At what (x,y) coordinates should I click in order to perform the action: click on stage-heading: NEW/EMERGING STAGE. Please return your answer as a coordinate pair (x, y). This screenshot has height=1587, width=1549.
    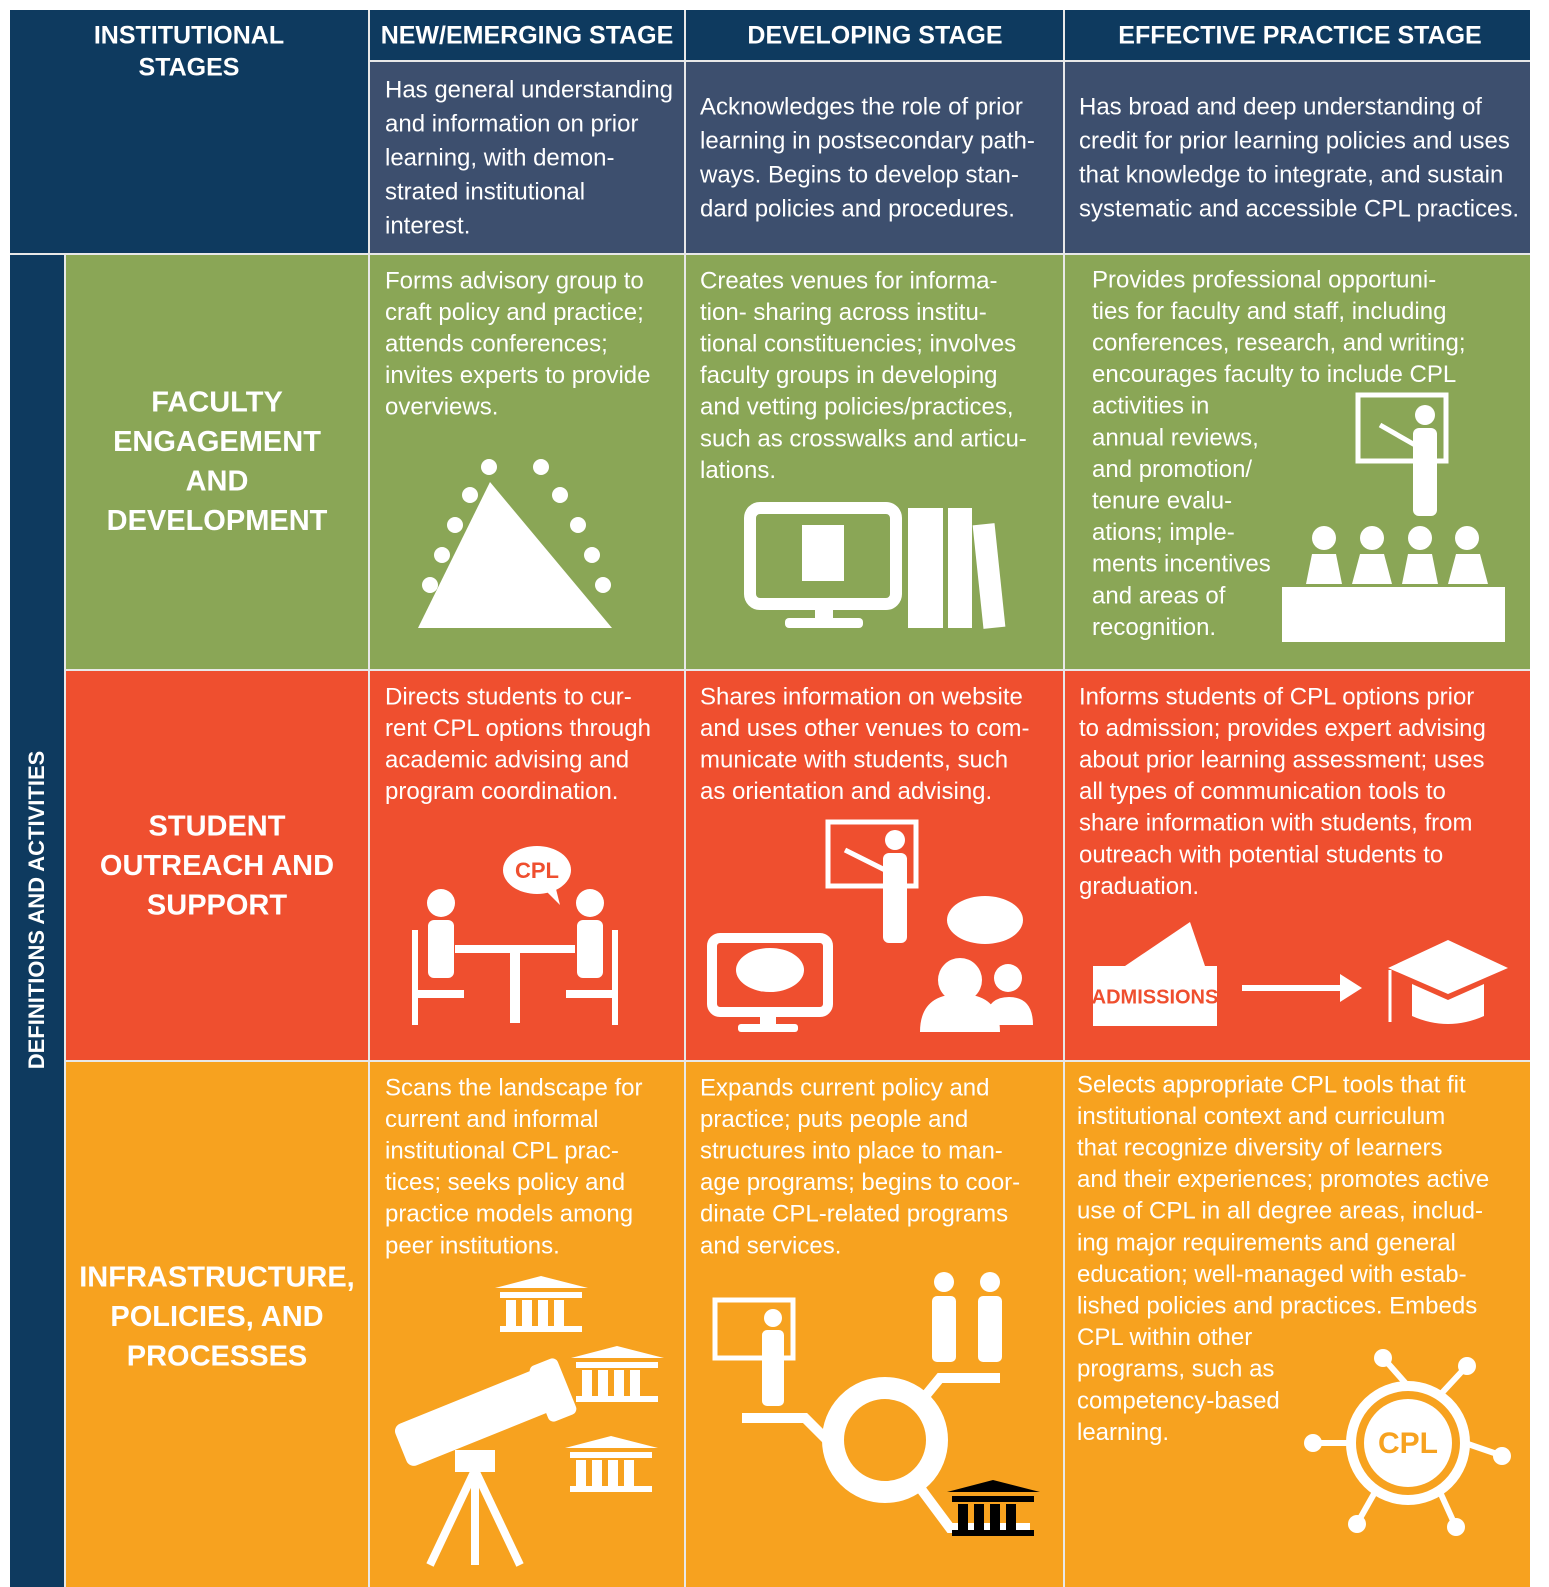
    Looking at the image, I should click on (527, 36).